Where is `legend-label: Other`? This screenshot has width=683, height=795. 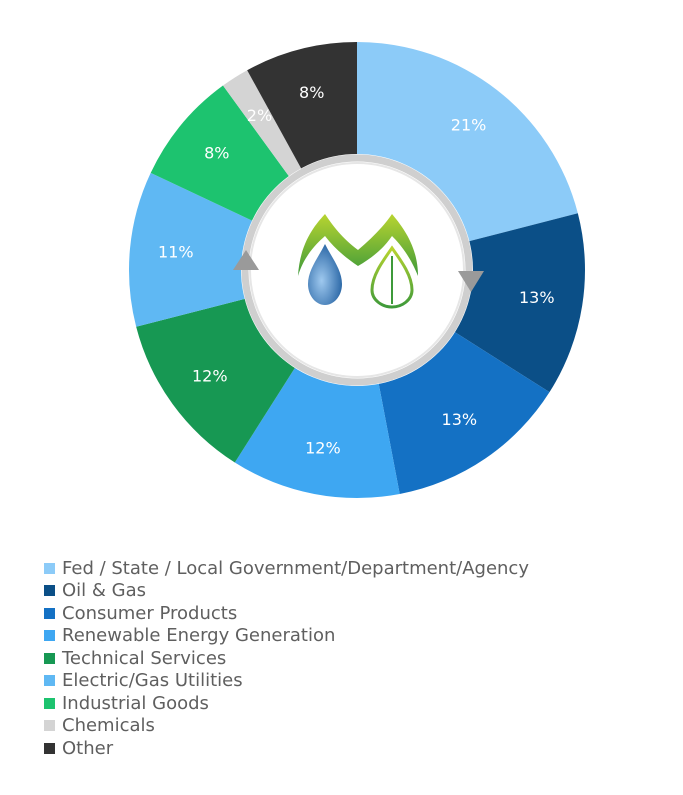
legend-label: Other is located at coordinates (88, 748).